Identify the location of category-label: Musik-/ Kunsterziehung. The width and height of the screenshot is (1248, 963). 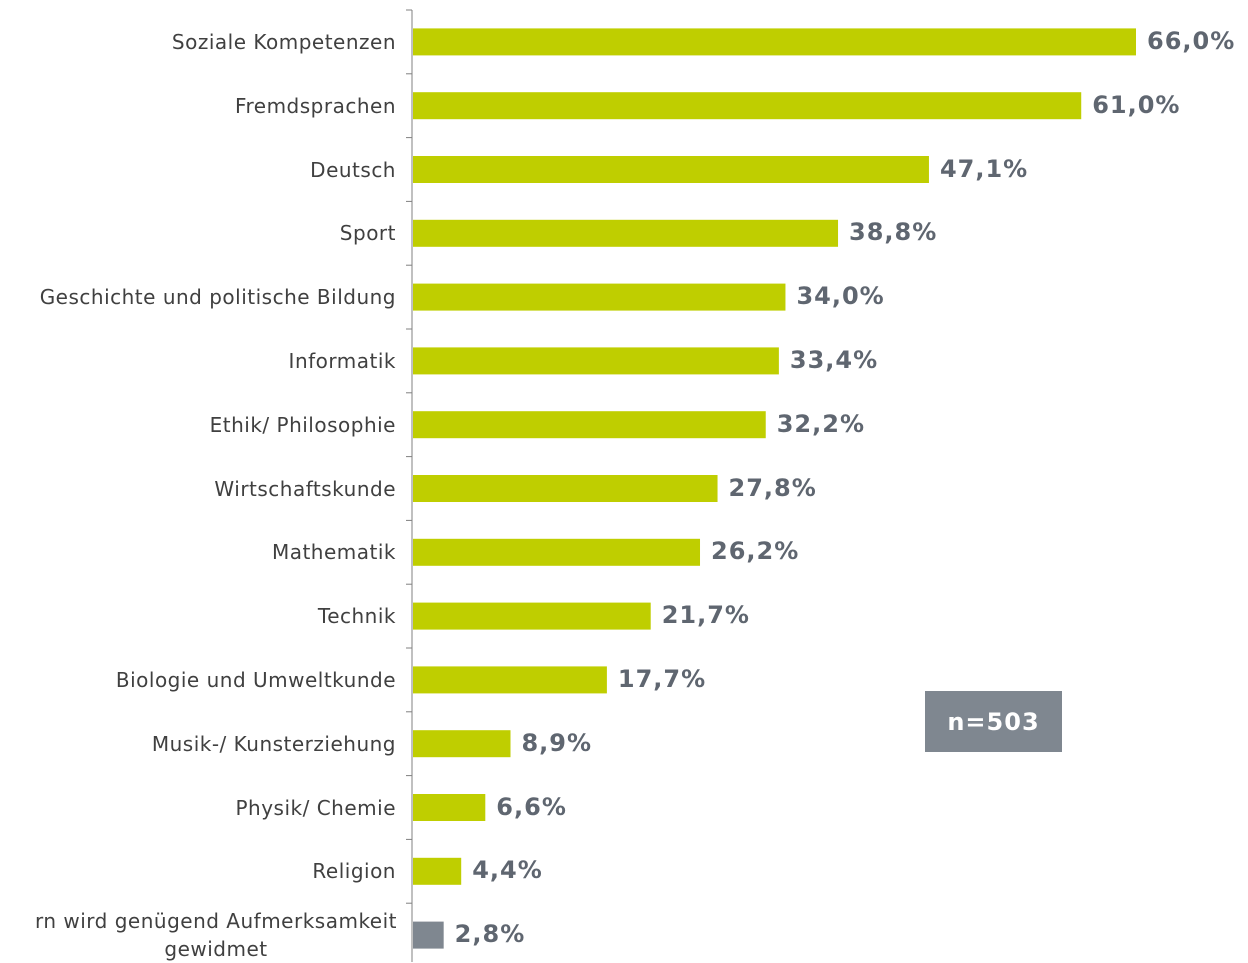
(273, 743).